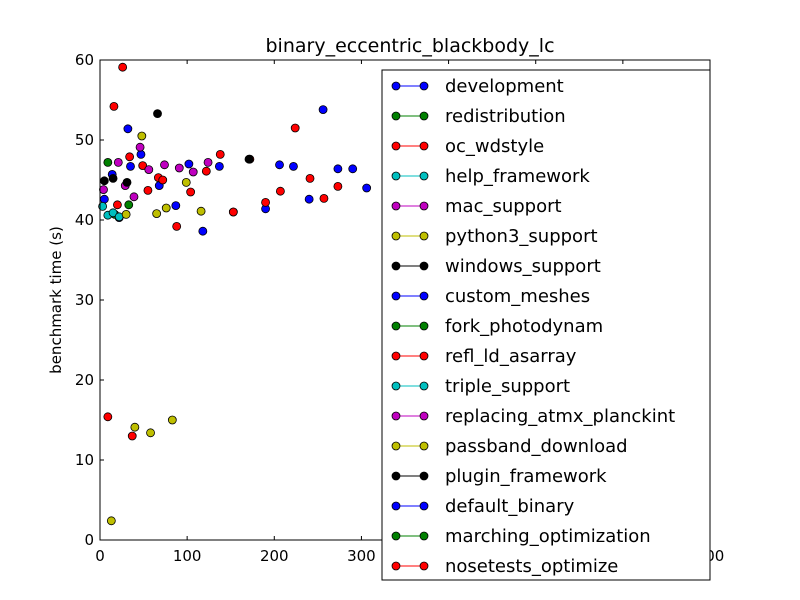  Describe the element at coordinates (84, 300) in the screenshot. I see `y-tick-label: 30` at that location.